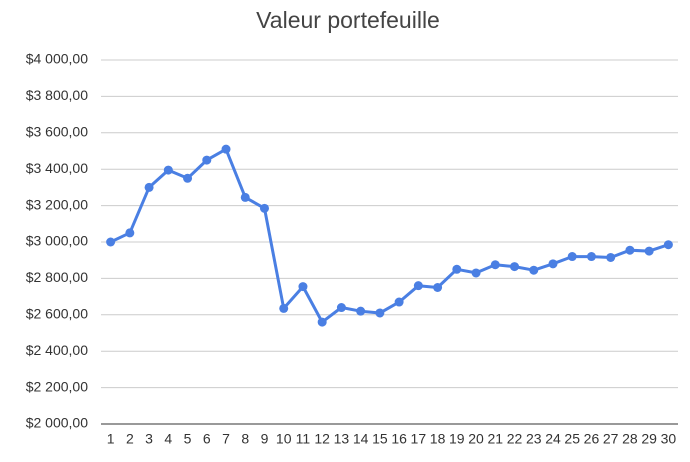 The width and height of the screenshot is (690, 462). What do you see at coordinates (57, 386) in the screenshot?
I see `y-tick-label: $2 200,00` at bounding box center [57, 386].